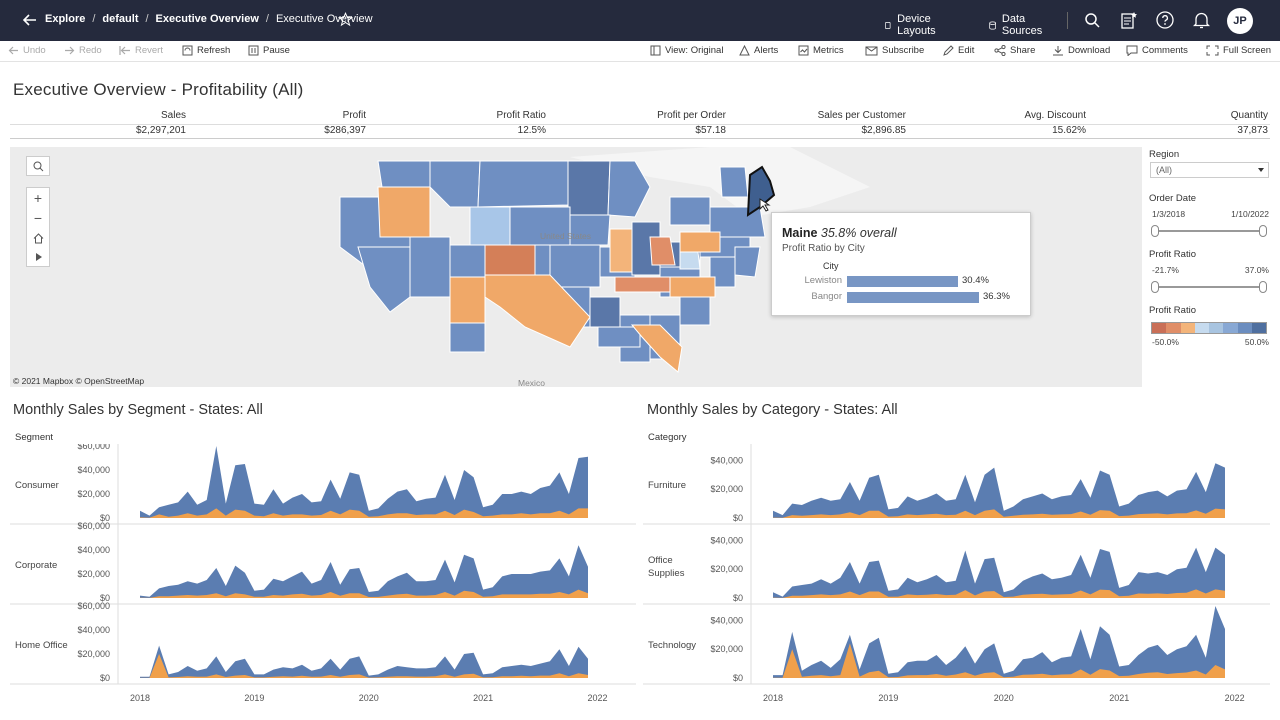 The image size is (1280, 720). I want to click on kpi-profit-per-order: Profit per Order $57.18, so click(636, 123).